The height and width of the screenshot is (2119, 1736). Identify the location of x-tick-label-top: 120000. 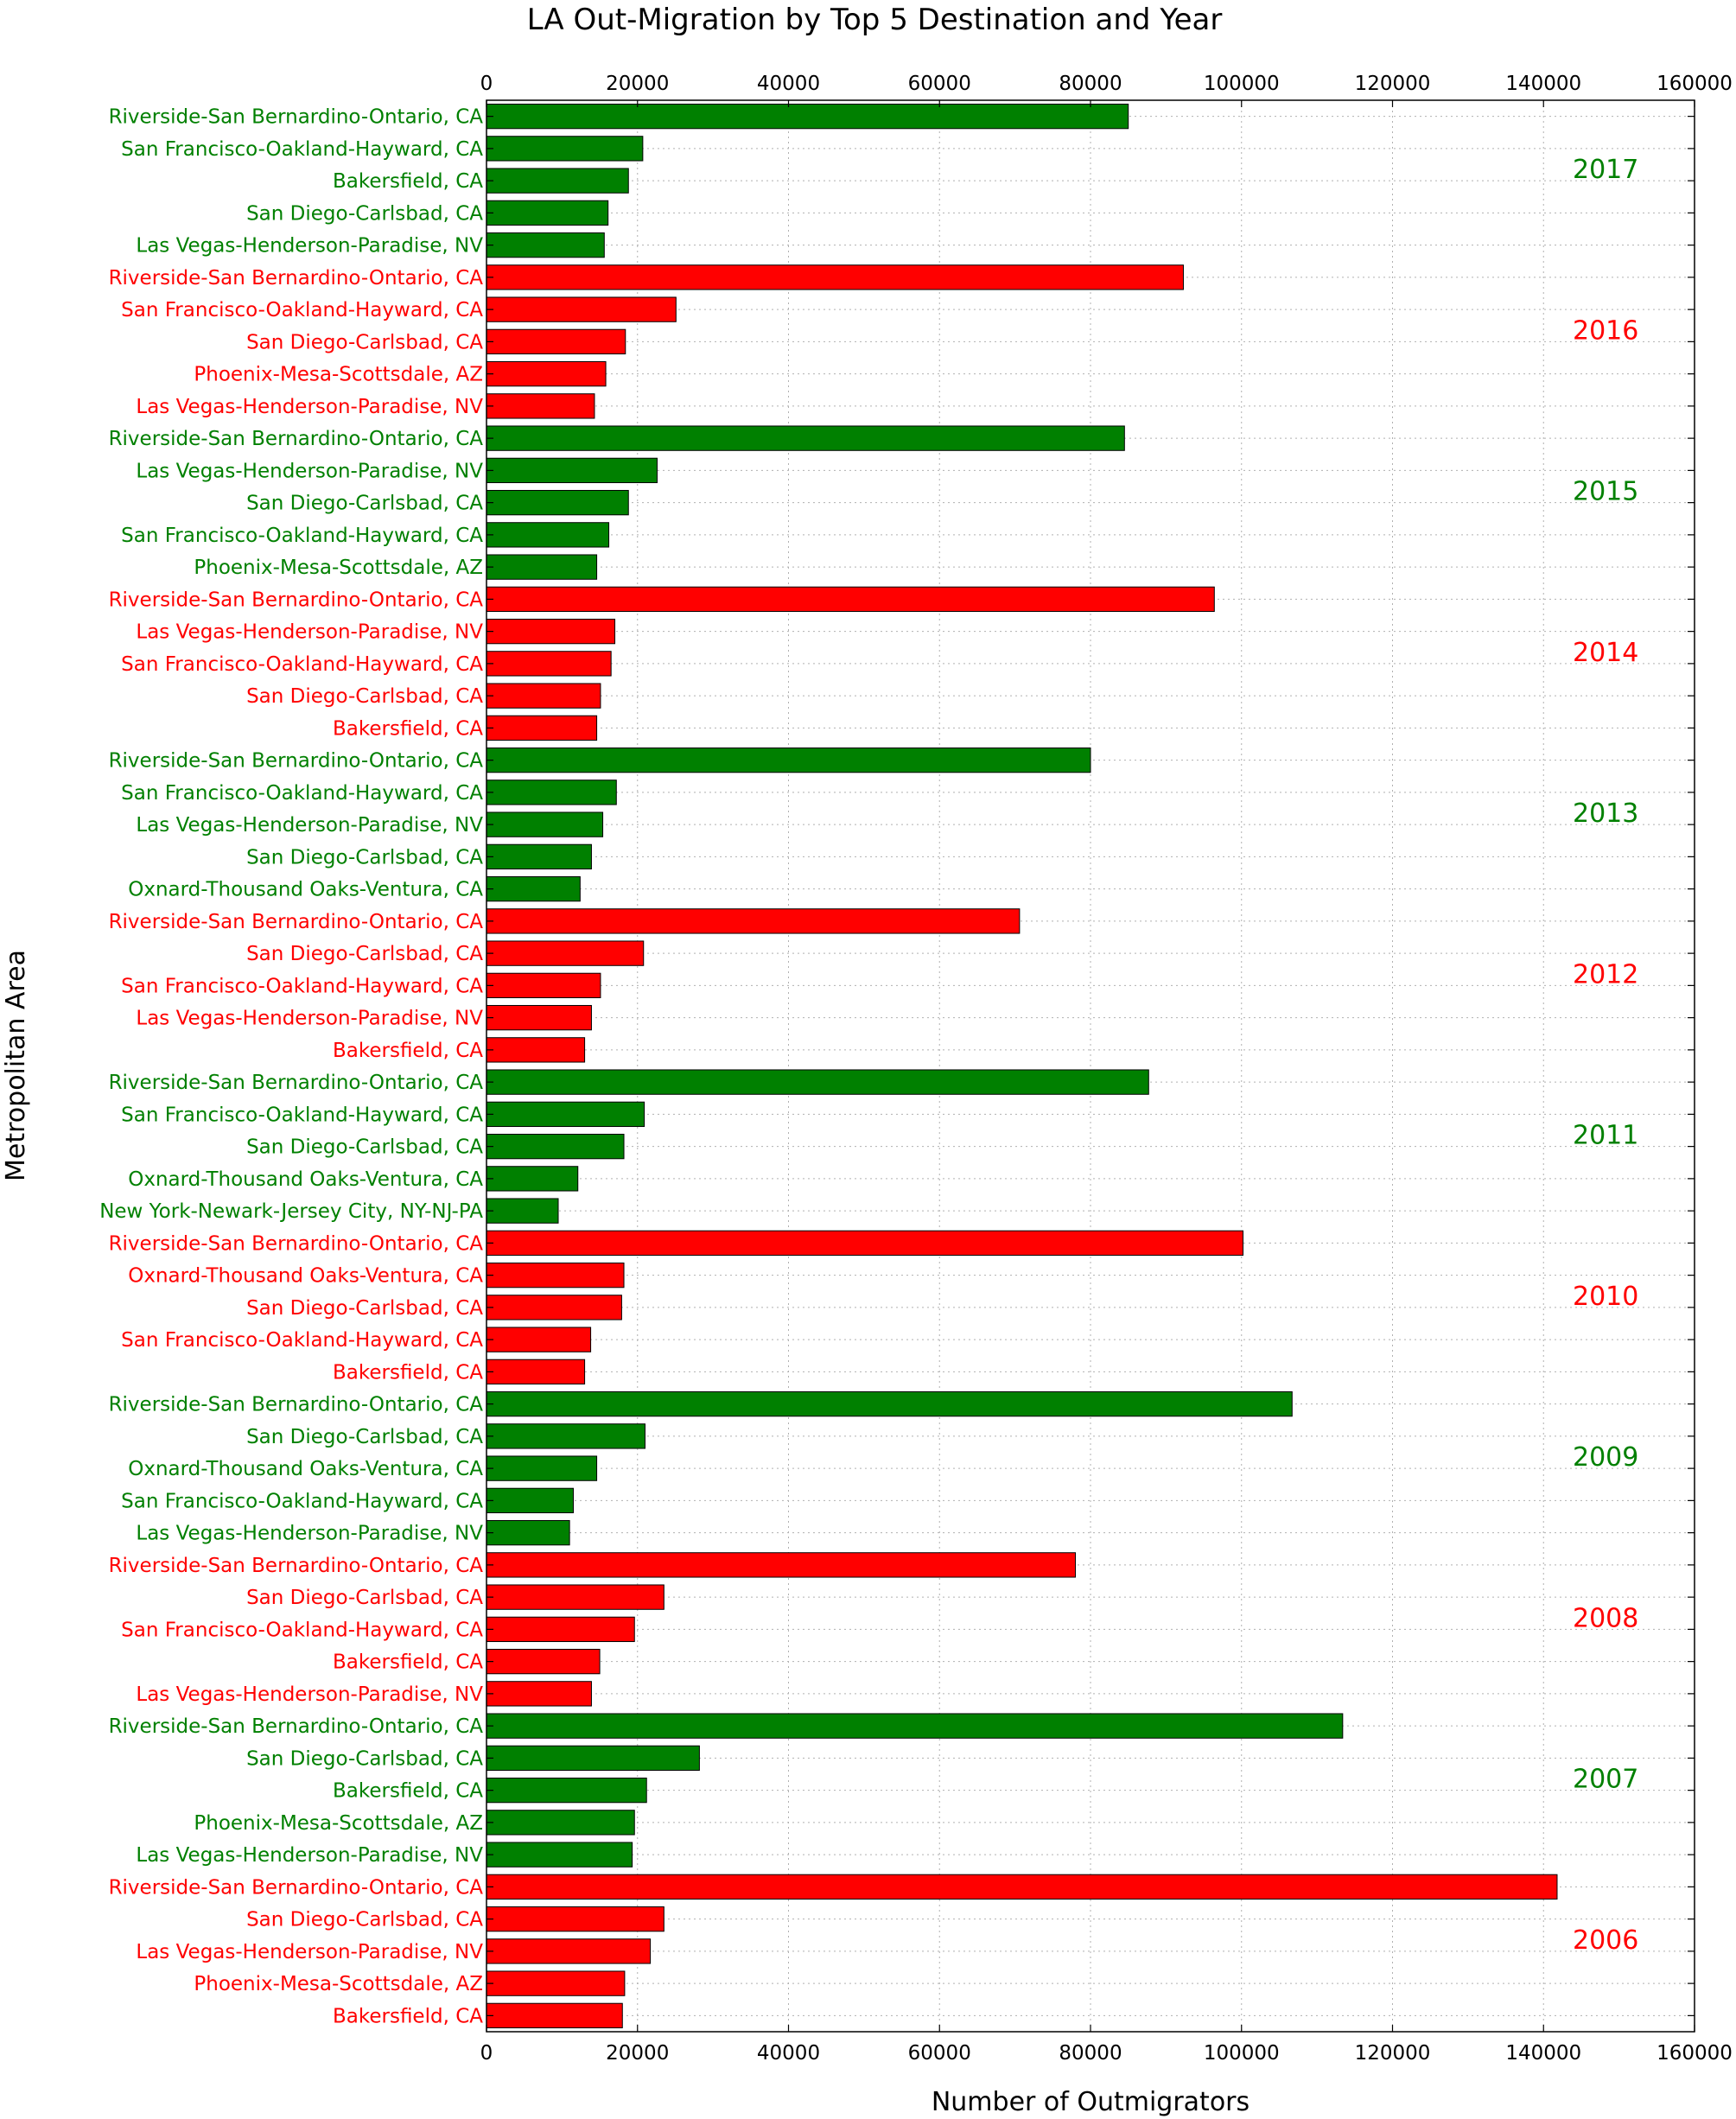
(1393, 84).